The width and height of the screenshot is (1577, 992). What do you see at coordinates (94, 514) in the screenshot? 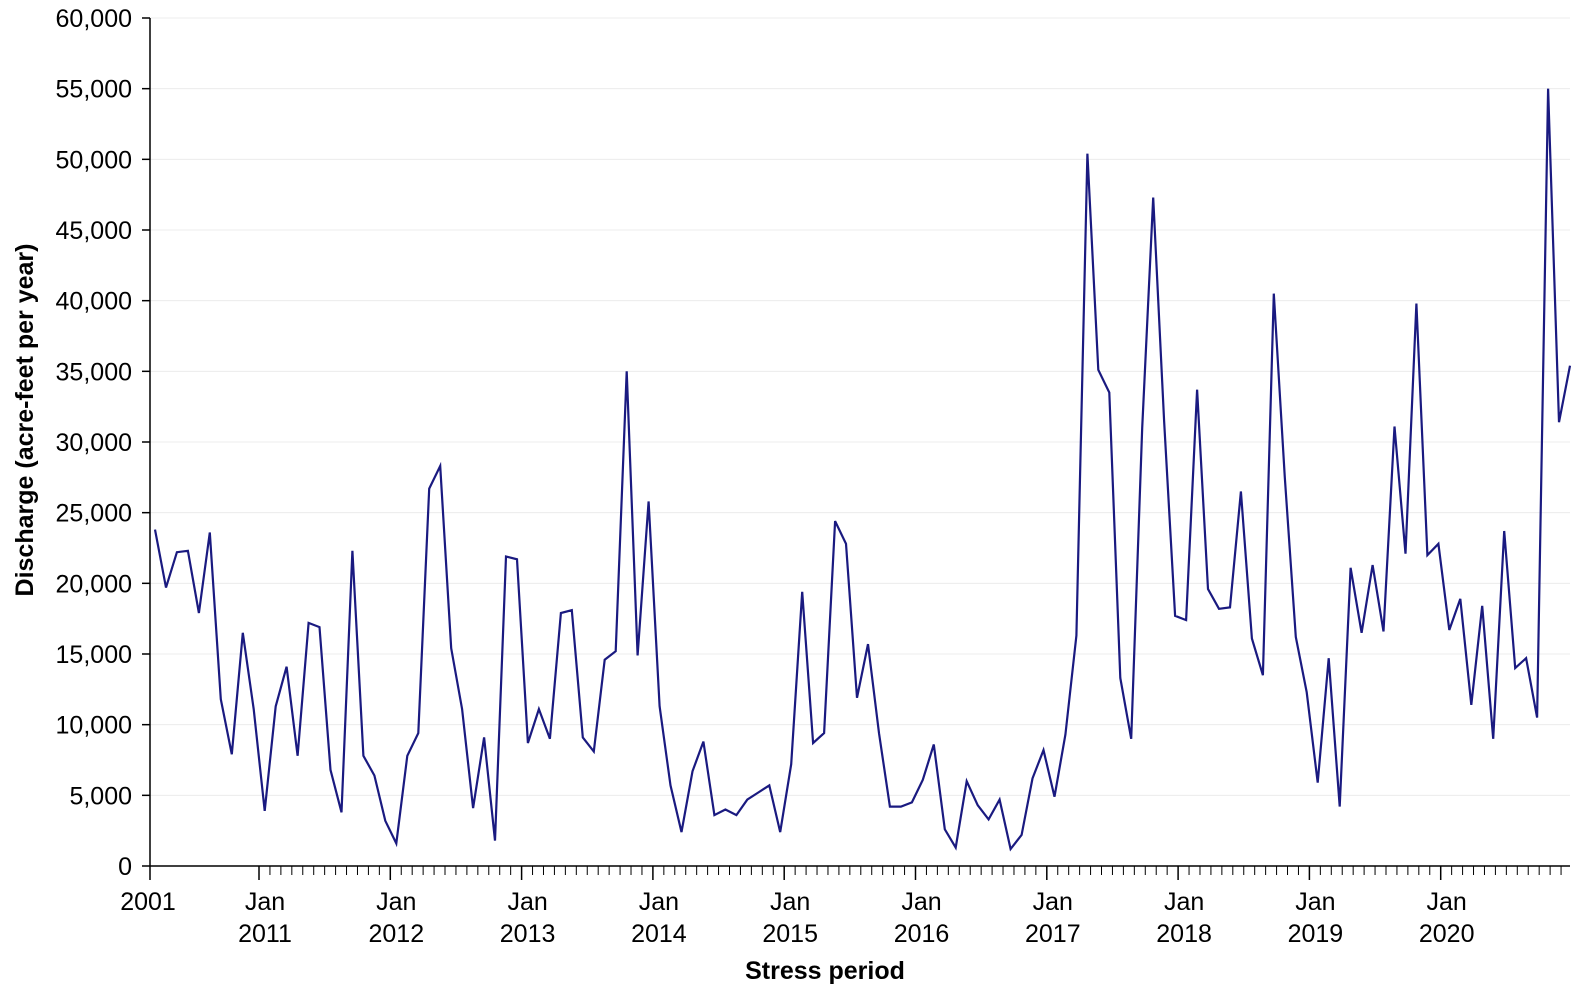
I see `y-tick-label: 25,000` at bounding box center [94, 514].